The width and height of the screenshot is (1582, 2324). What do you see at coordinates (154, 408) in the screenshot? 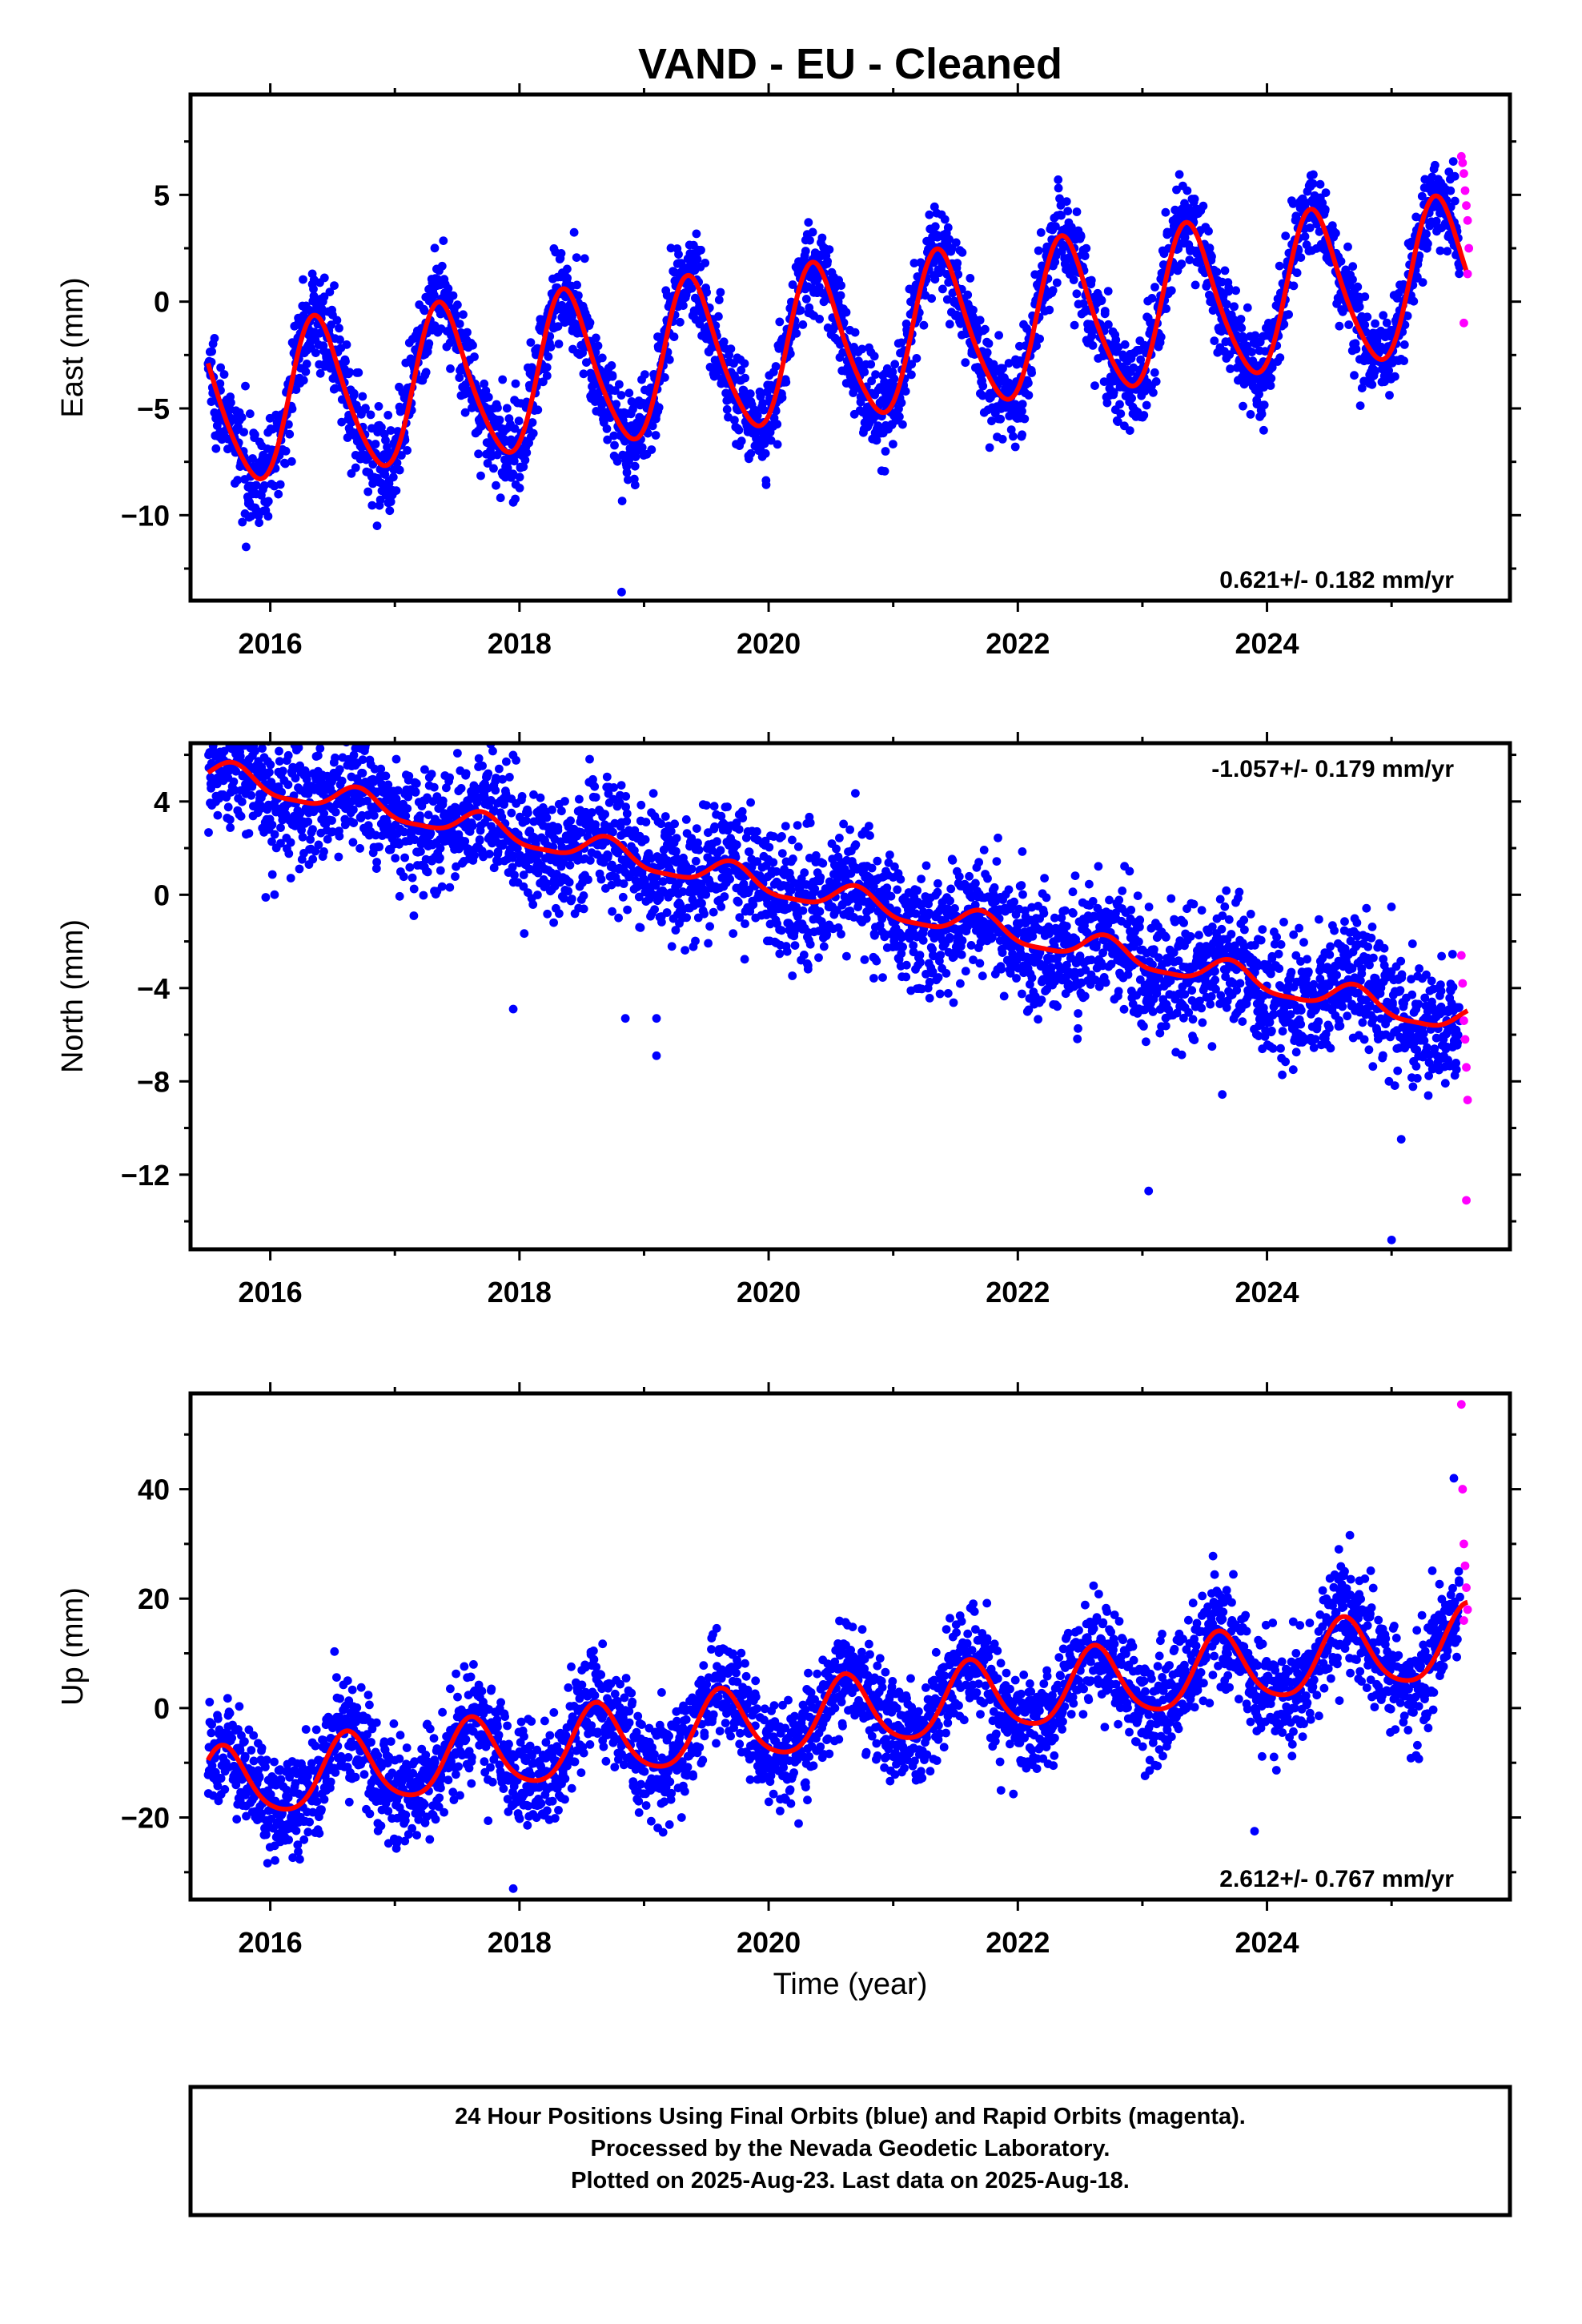
I see `y-tick-label: −5` at bounding box center [154, 408].